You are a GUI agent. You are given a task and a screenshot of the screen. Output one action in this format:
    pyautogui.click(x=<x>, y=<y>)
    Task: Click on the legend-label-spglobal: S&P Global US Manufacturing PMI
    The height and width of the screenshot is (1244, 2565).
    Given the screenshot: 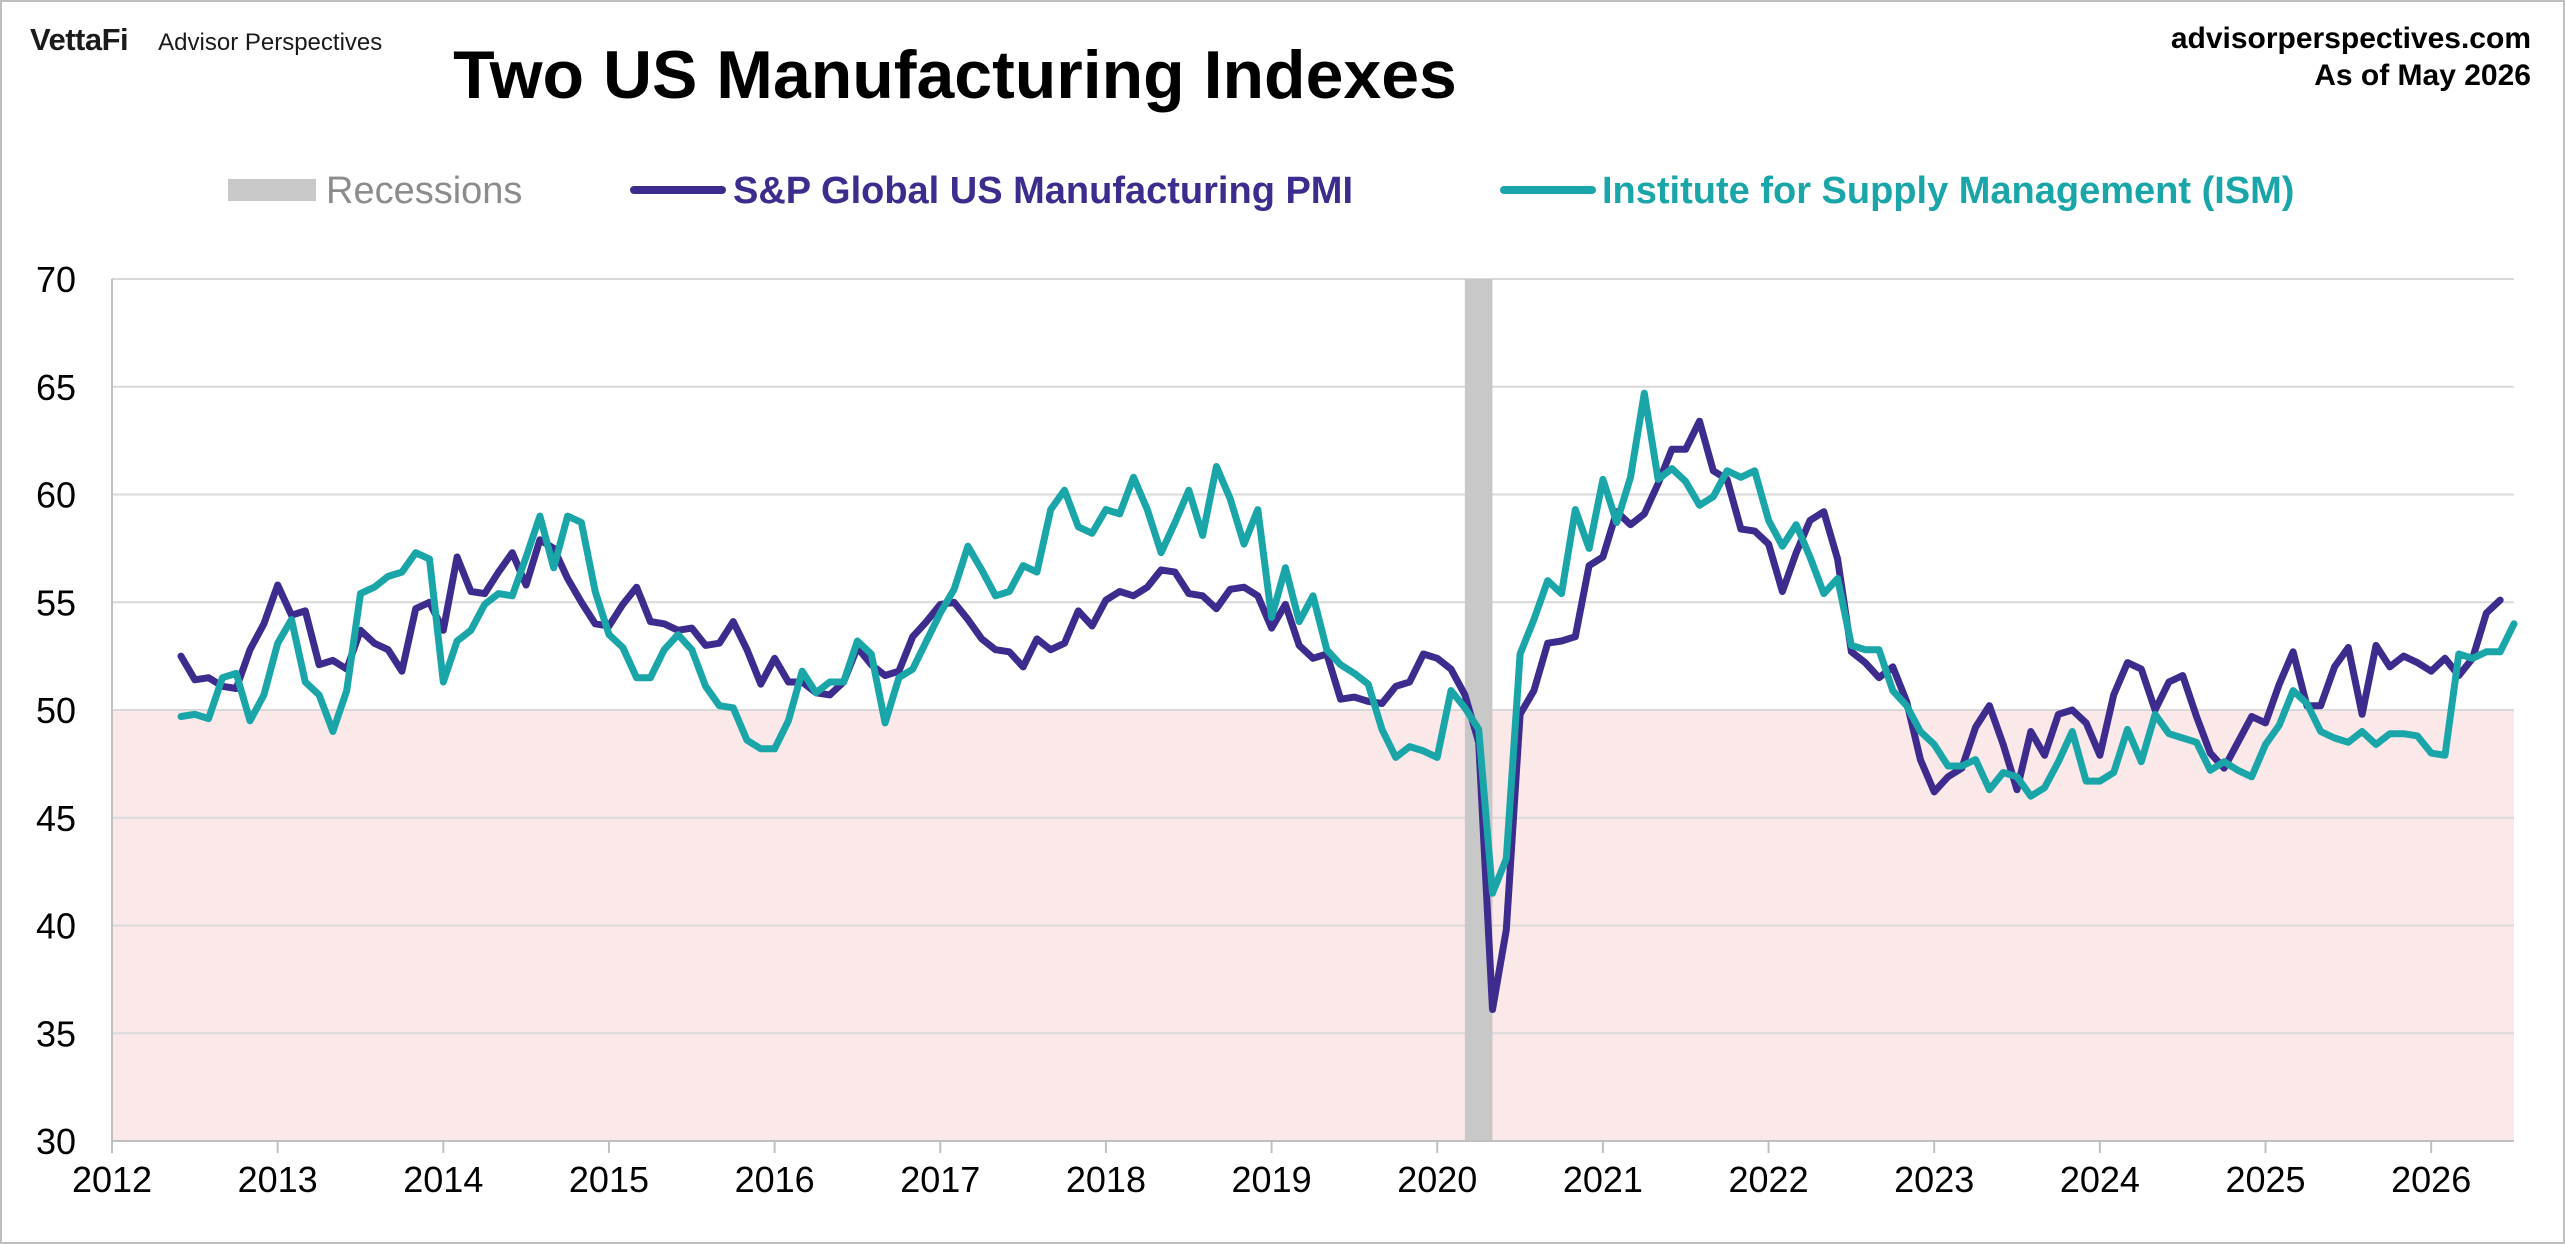 What is the action you would take?
    pyautogui.click(x=1043, y=191)
    